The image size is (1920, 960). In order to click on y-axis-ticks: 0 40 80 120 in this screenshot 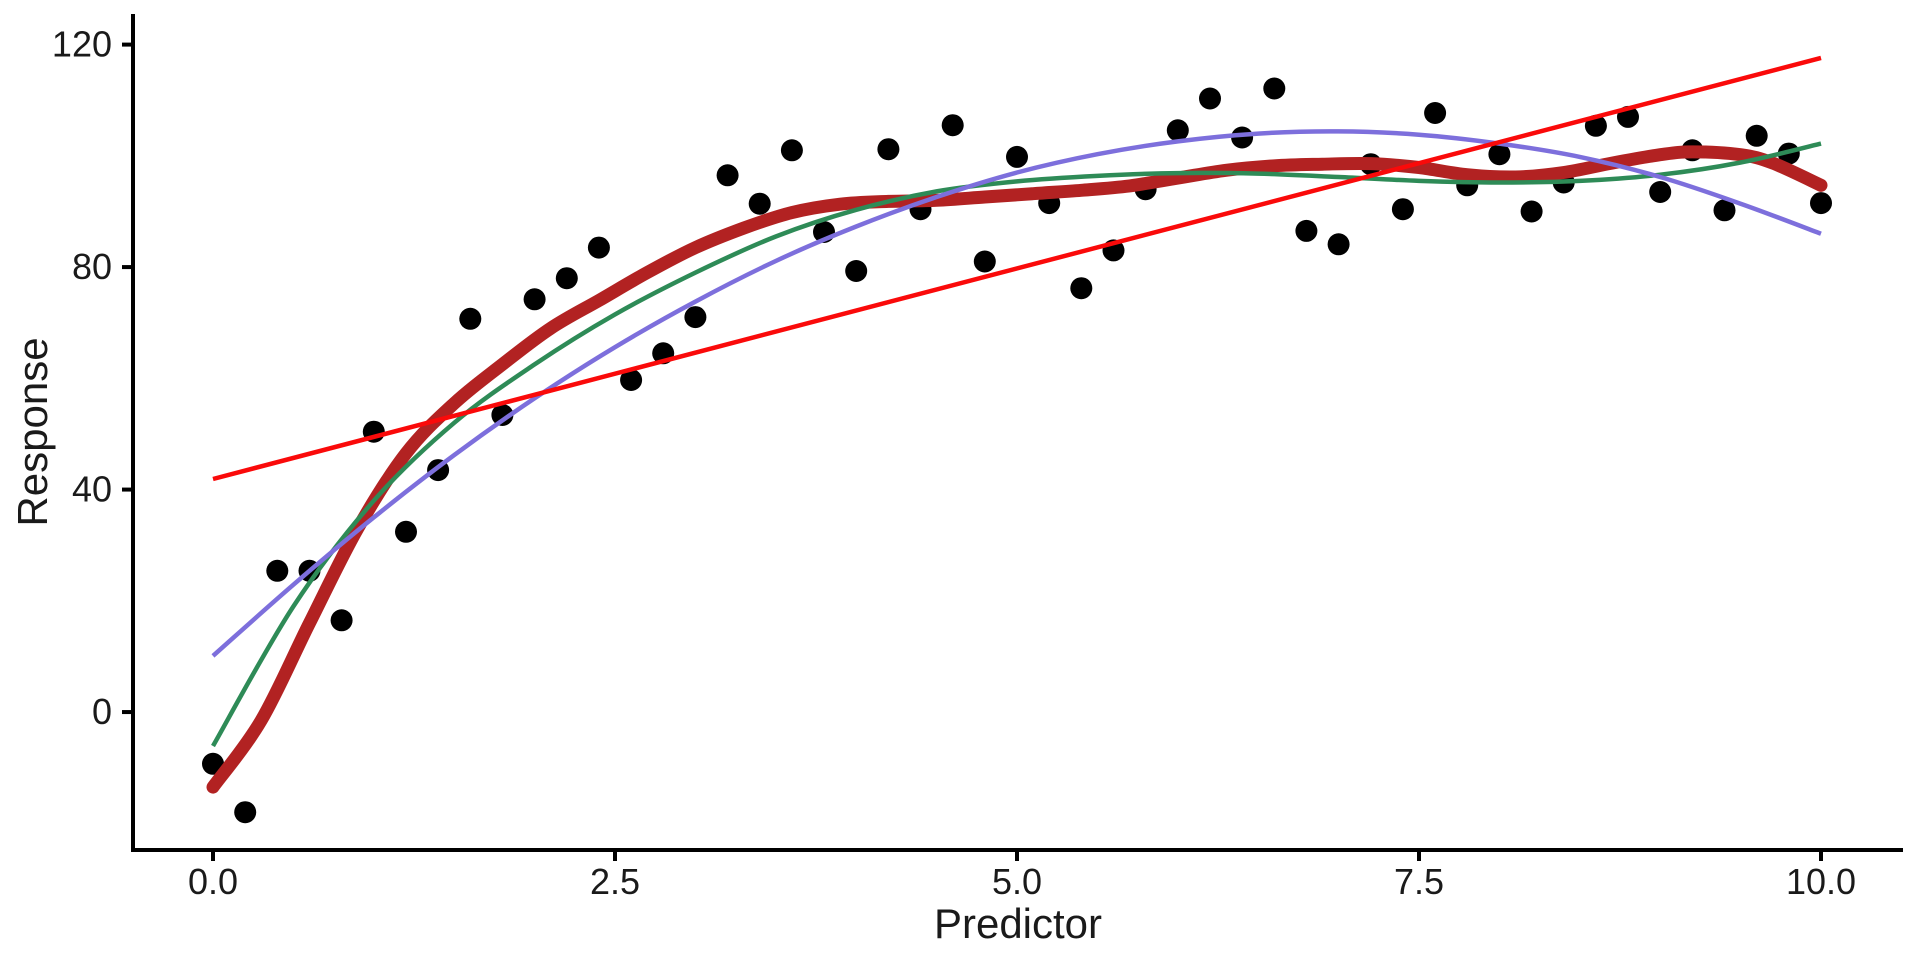, I will do `click(92, 378)`.